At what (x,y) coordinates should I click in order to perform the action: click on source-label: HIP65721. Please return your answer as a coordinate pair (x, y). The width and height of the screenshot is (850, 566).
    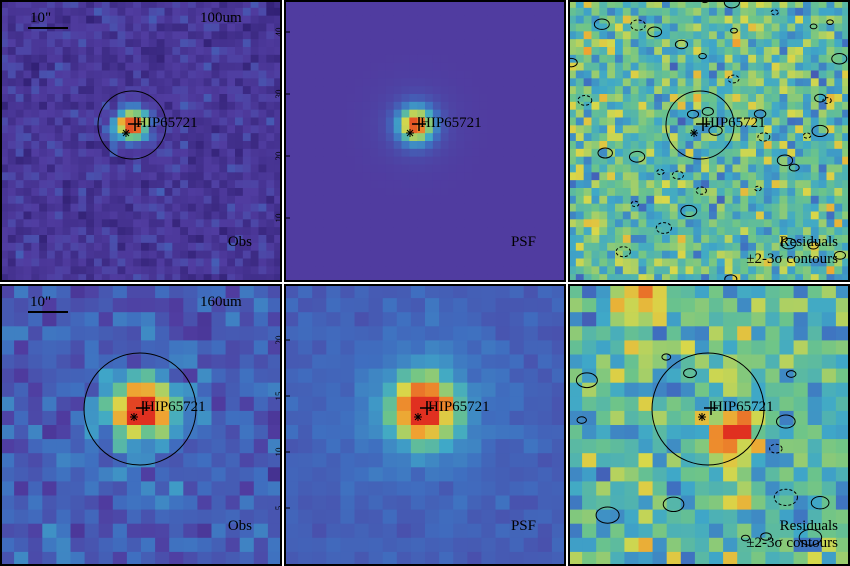
    Looking at the image, I should click on (175, 407).